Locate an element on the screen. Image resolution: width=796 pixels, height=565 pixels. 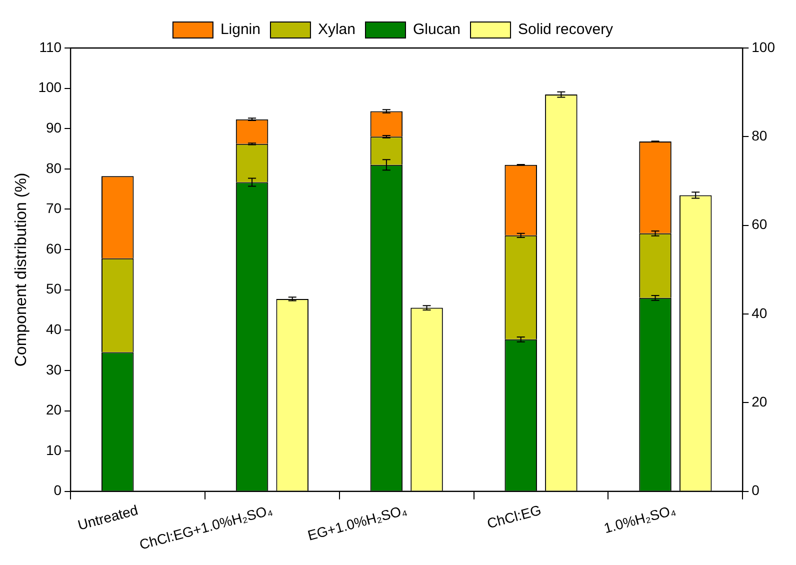
y2-tick-label: 80 is located at coordinates (760, 136).